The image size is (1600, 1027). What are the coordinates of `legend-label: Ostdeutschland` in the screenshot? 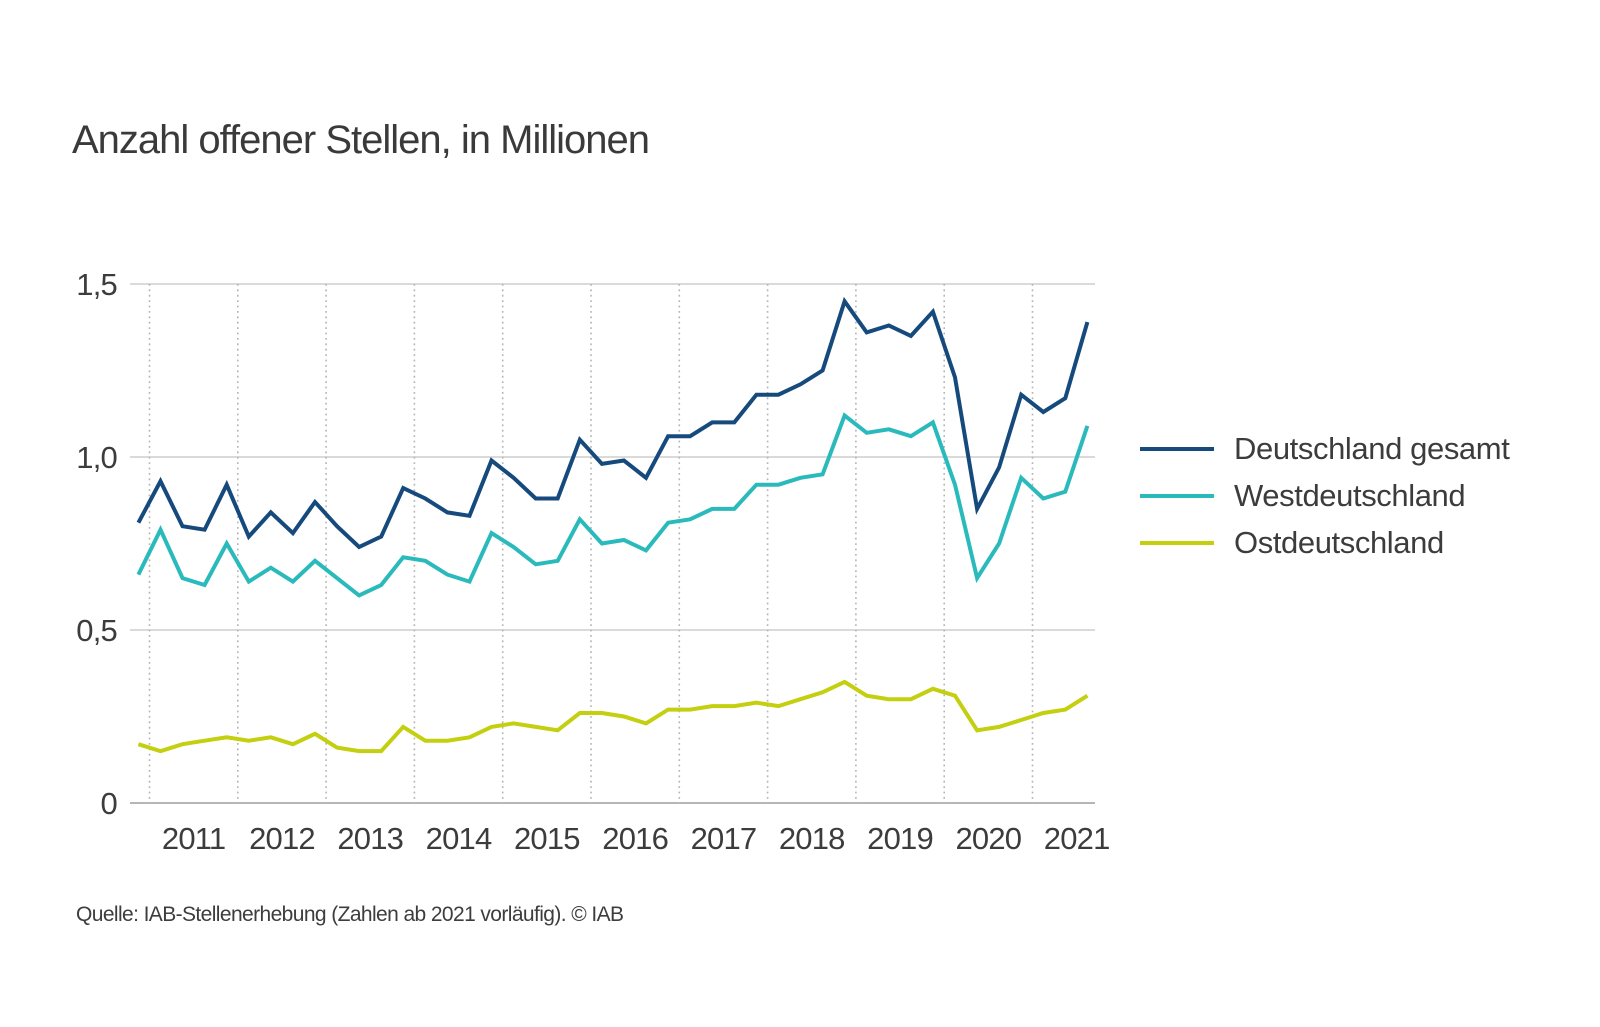 It's located at (1339, 542).